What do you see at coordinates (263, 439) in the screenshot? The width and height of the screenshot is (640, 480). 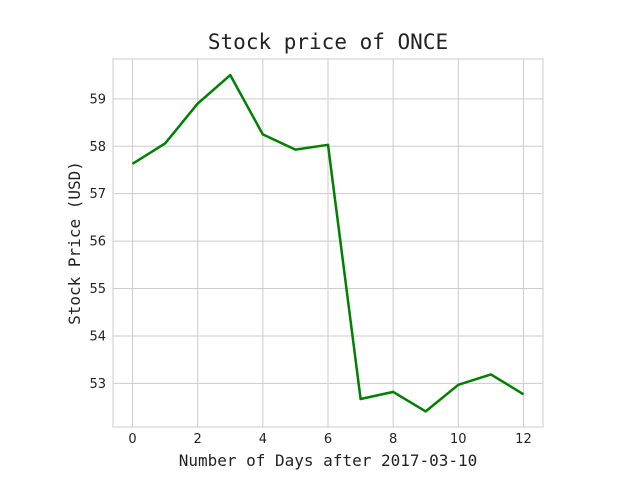 I see `x-tick-label: 4` at bounding box center [263, 439].